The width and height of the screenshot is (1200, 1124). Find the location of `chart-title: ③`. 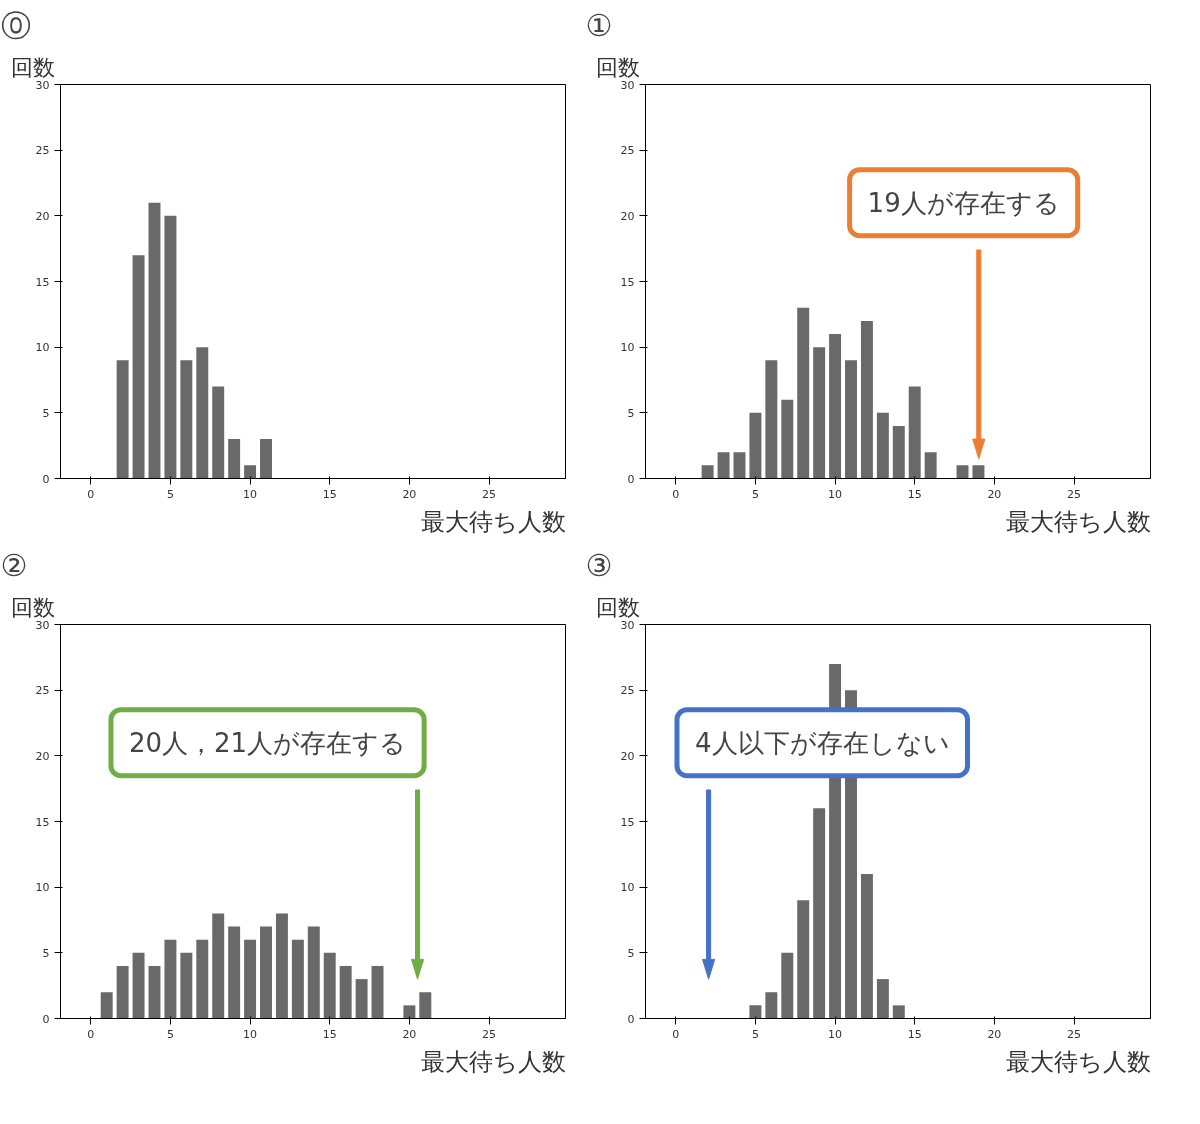

chart-title: ③ is located at coordinates (599, 565).